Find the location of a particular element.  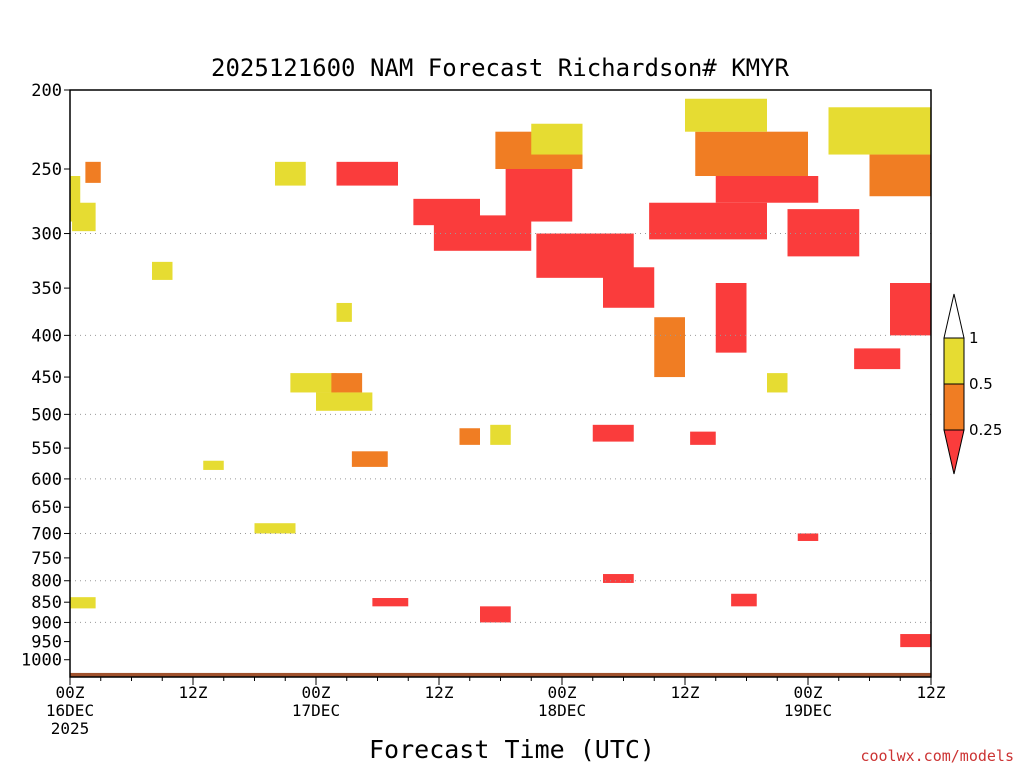

x-tick-label-24-0: 00Z is located at coordinates (316, 692).